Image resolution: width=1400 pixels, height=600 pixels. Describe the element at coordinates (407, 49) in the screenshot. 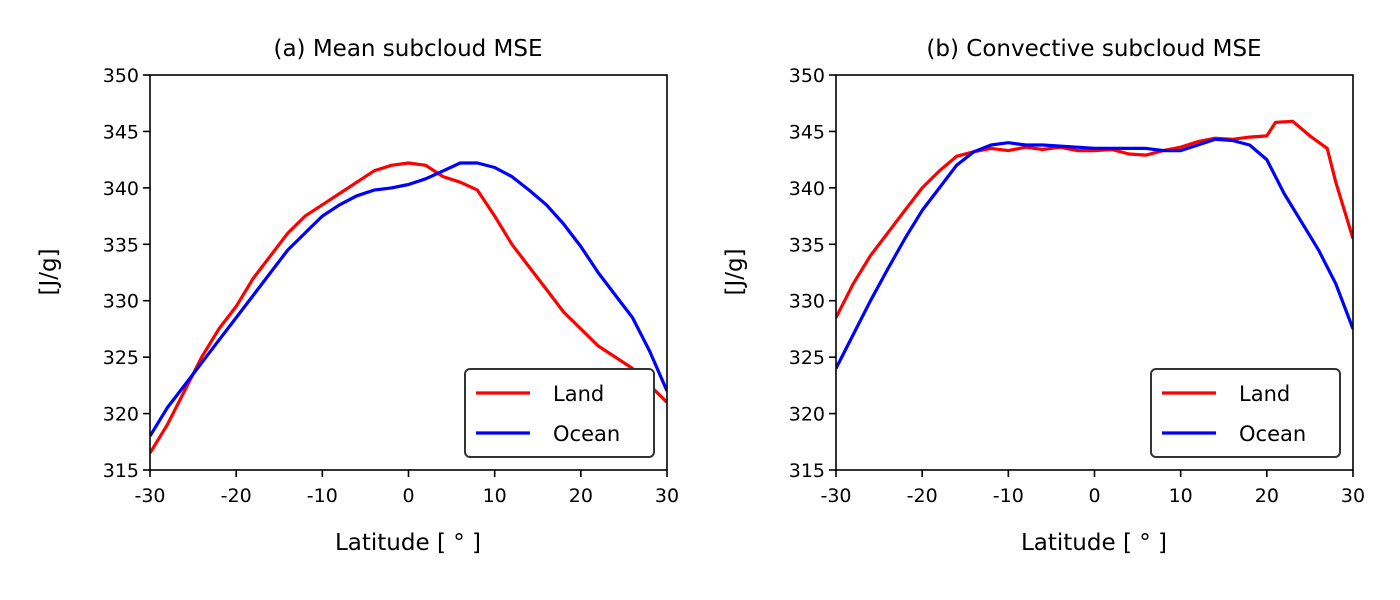

I see `panel-title: (a) Mean subcloud MSE` at that location.